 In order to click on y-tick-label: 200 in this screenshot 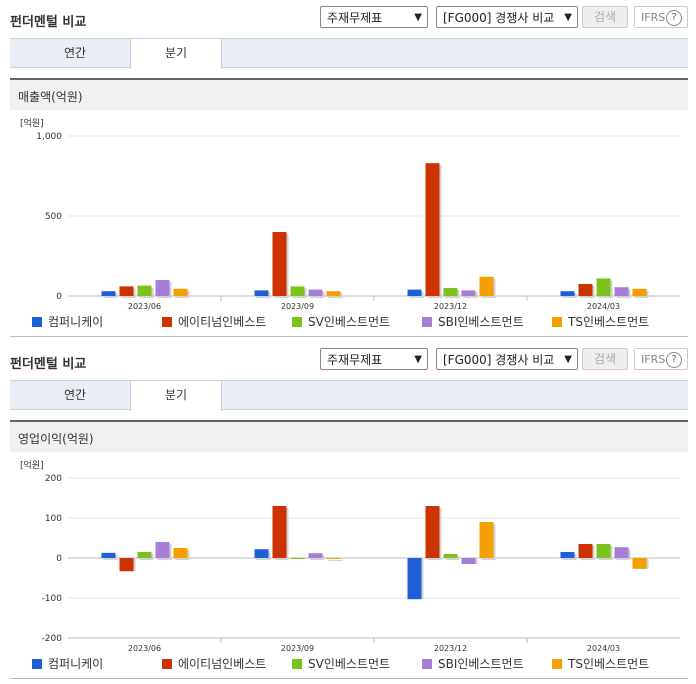, I will do `click(53, 479)`.